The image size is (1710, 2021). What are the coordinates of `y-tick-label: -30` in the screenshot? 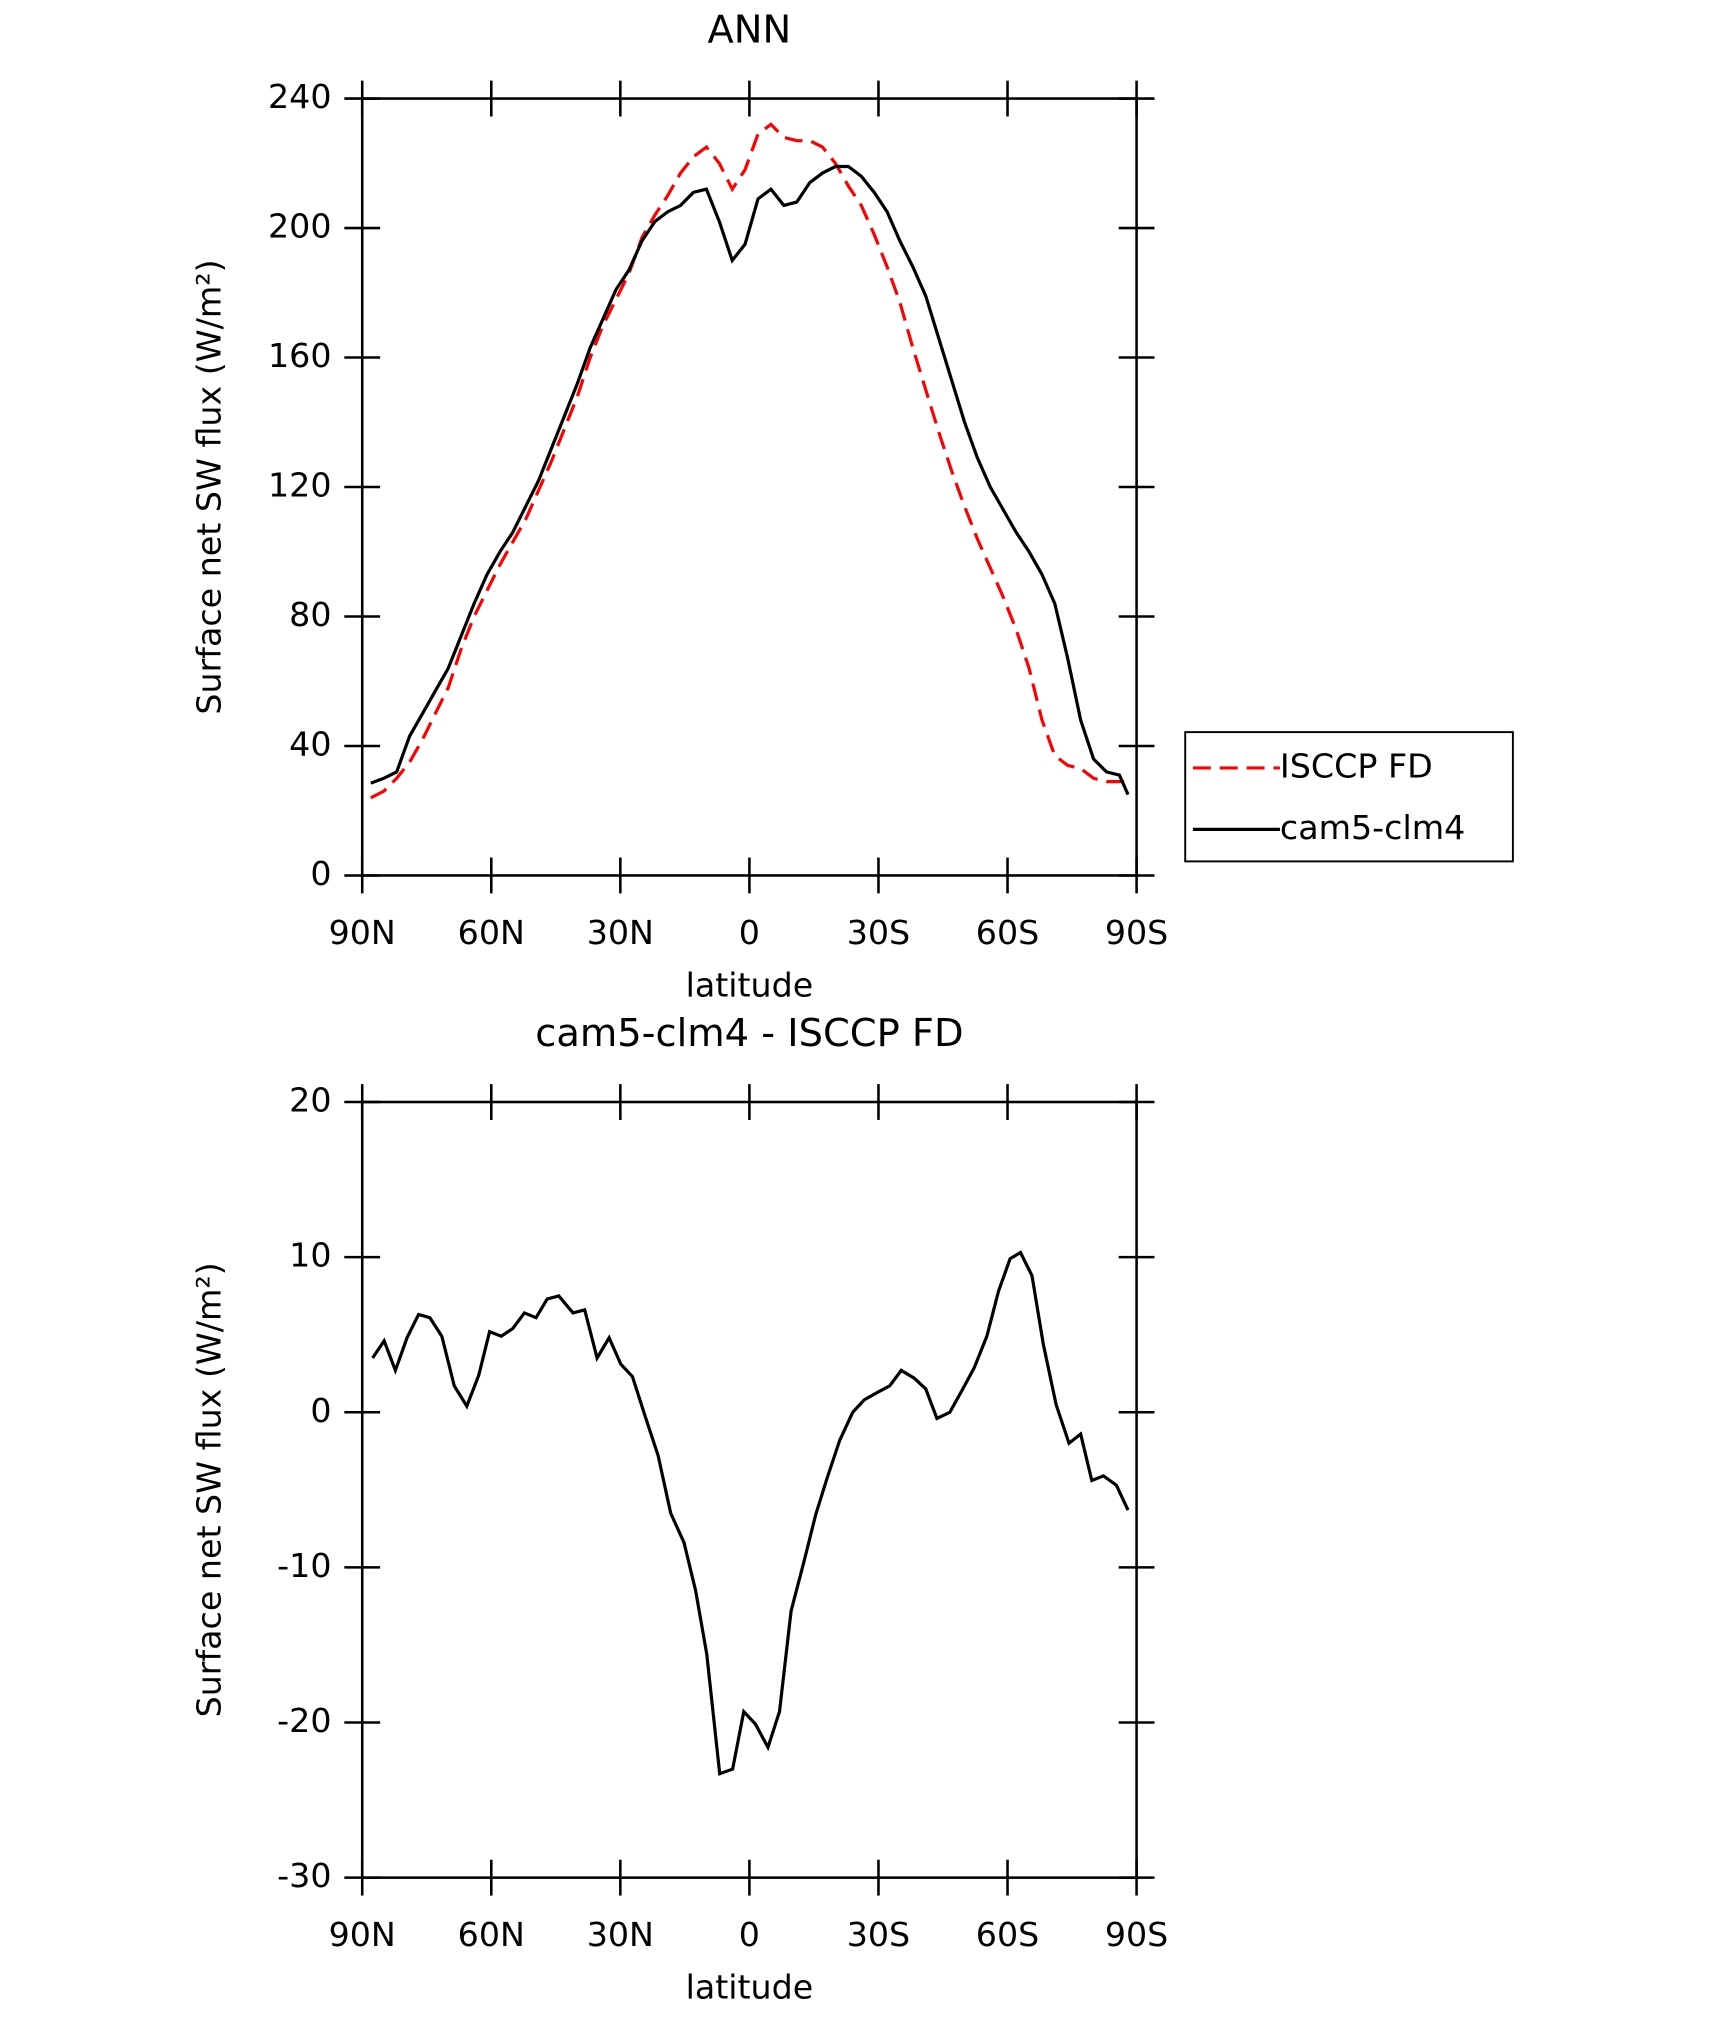 It's located at (304, 1875).